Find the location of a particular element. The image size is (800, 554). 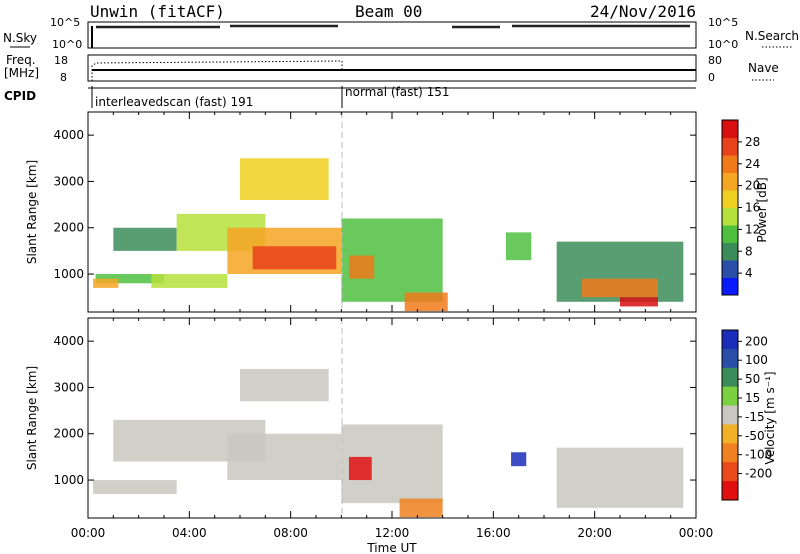

velocity-colorbar-tick-label: -100 is located at coordinates (758, 455).